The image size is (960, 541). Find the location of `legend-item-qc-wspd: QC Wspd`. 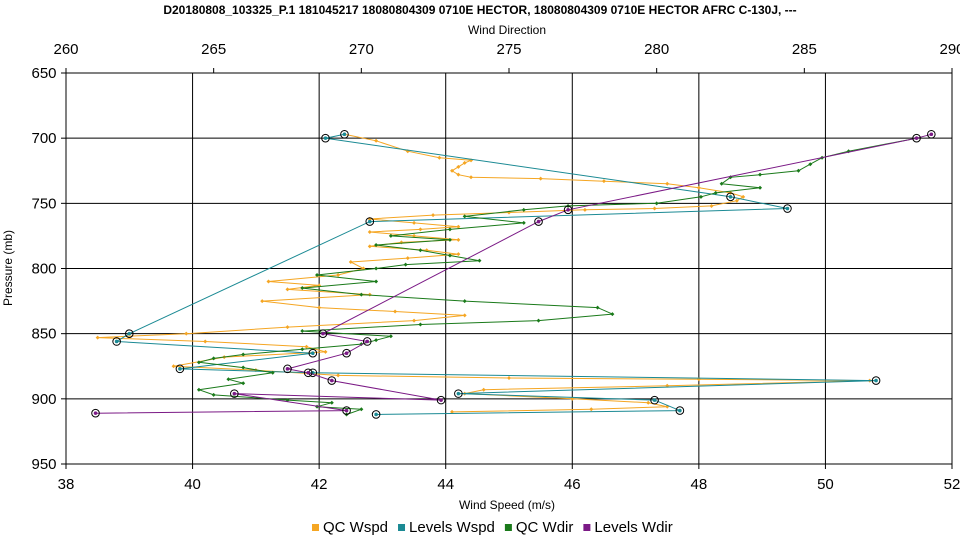

legend-item-qc-wspd: QC Wspd is located at coordinates (350, 527).